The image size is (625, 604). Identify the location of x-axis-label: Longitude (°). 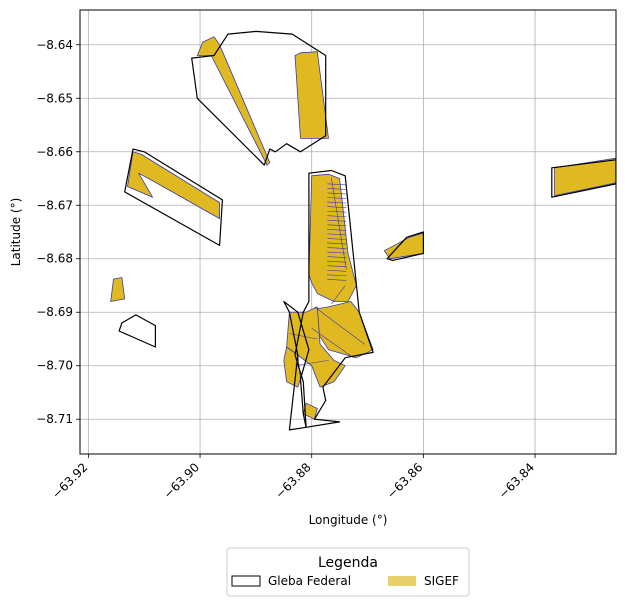
(348, 520).